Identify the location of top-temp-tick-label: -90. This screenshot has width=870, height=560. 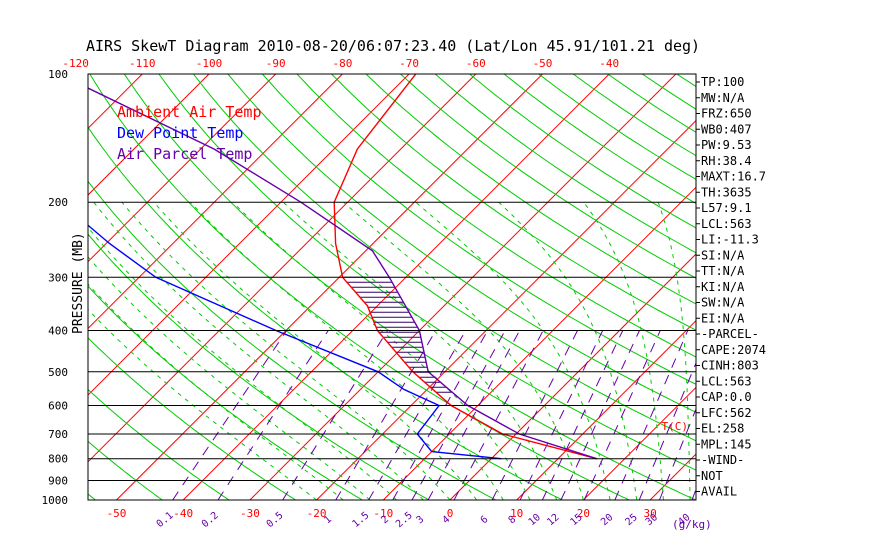
(276, 63).